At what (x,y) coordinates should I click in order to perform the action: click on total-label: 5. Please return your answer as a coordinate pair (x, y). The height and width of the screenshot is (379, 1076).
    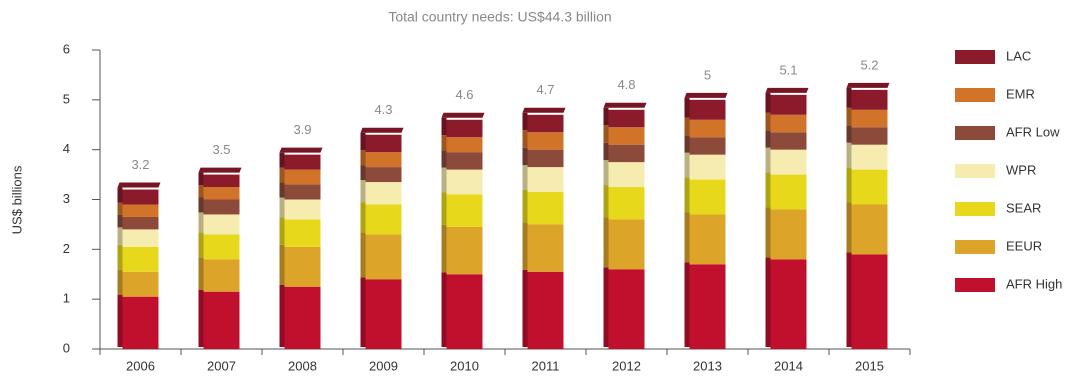
    Looking at the image, I should click on (707, 74).